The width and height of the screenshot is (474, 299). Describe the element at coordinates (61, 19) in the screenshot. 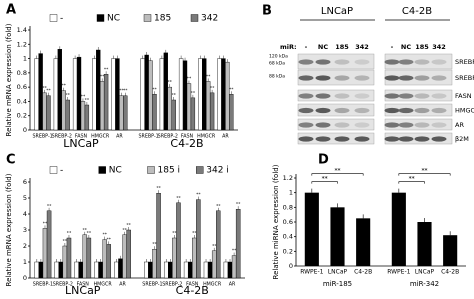

I see `legend-label: -` at that location.